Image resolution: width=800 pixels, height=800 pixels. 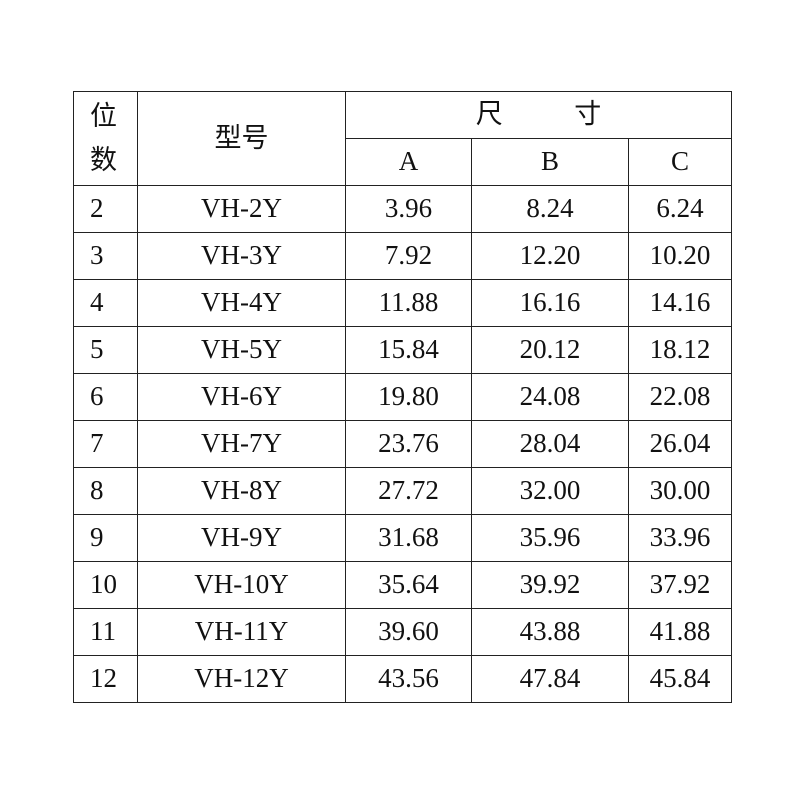 What do you see at coordinates (550, 397) in the screenshot?
I see `cell: 24.08` at bounding box center [550, 397].